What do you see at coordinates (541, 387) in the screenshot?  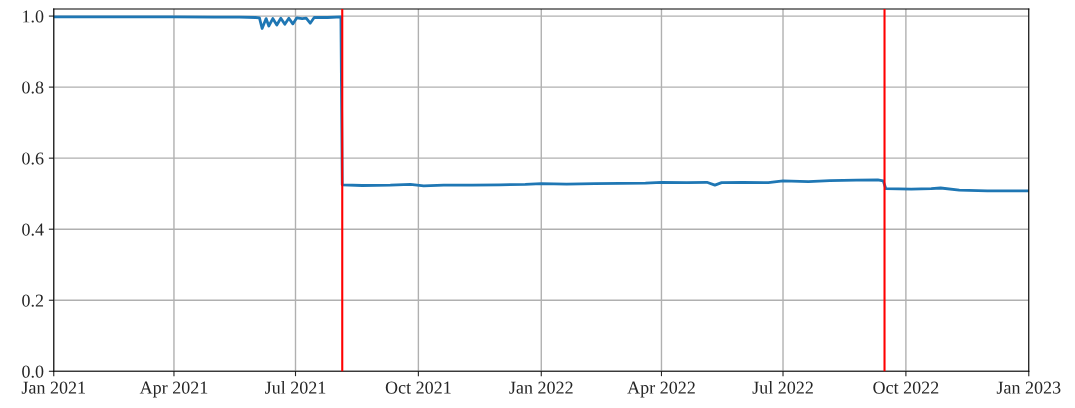 I see `x-tick-label: Jan 2022` at bounding box center [541, 387].